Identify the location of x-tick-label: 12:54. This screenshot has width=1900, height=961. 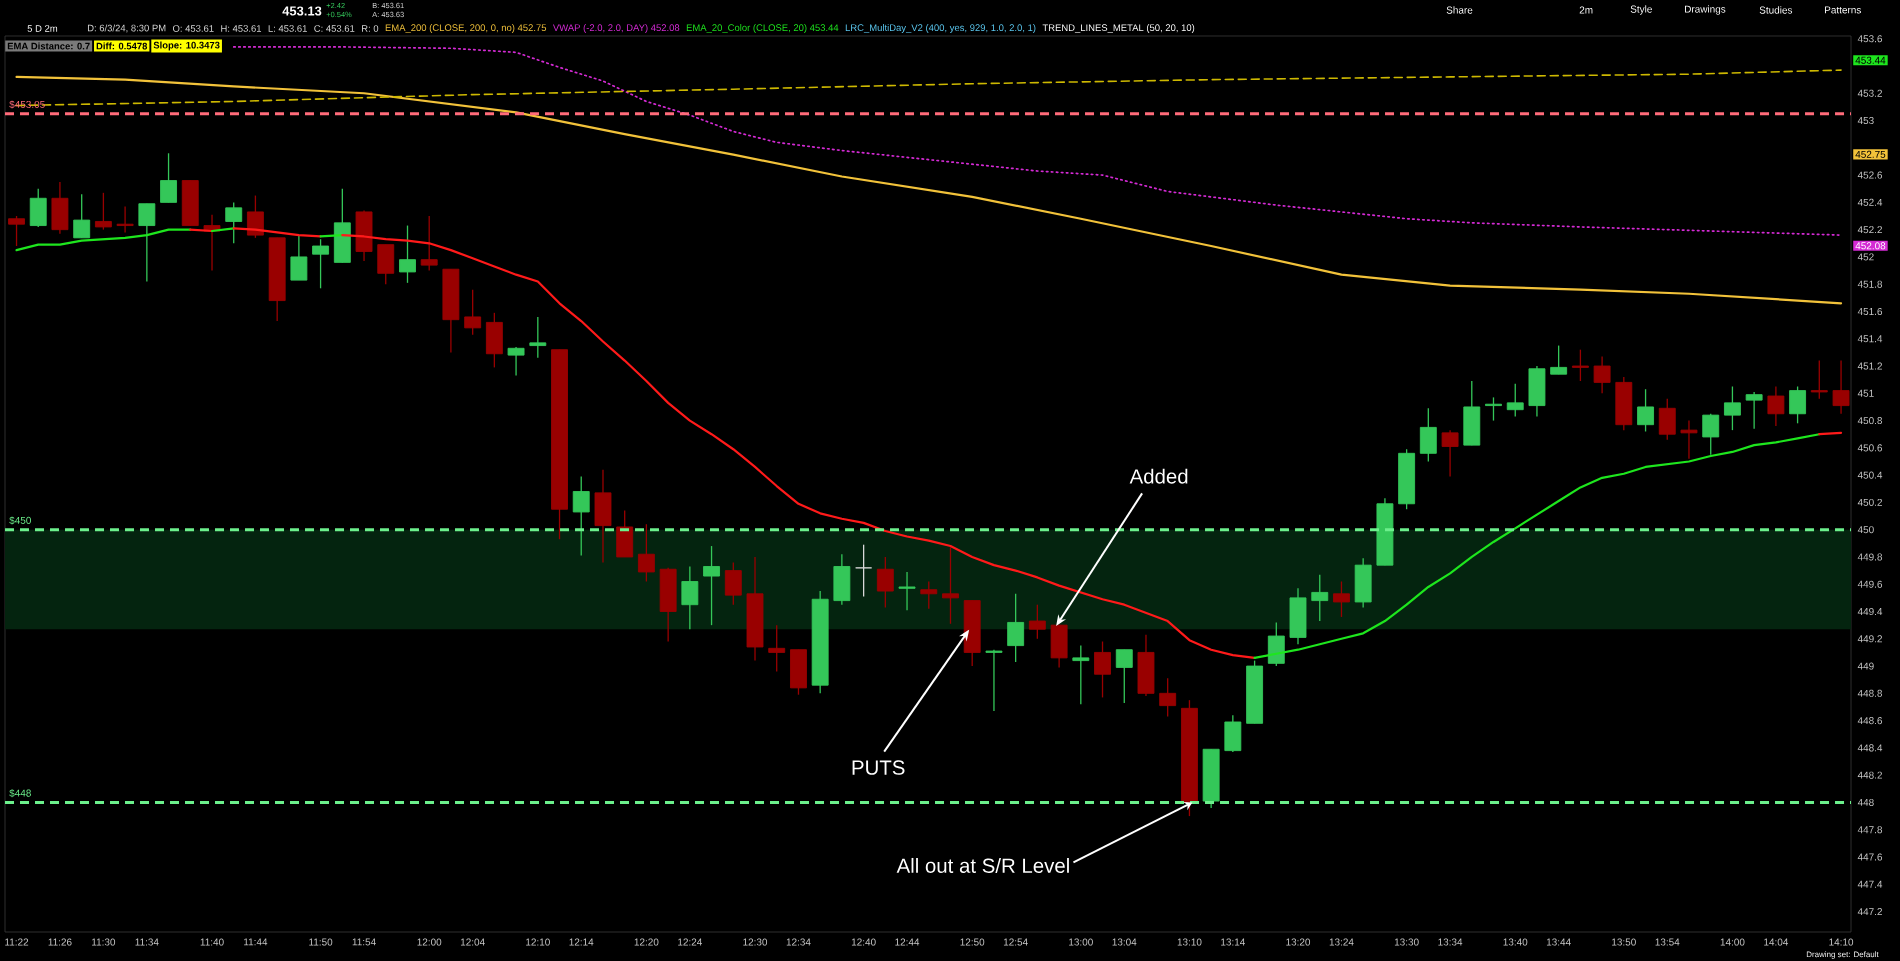
(1015, 942).